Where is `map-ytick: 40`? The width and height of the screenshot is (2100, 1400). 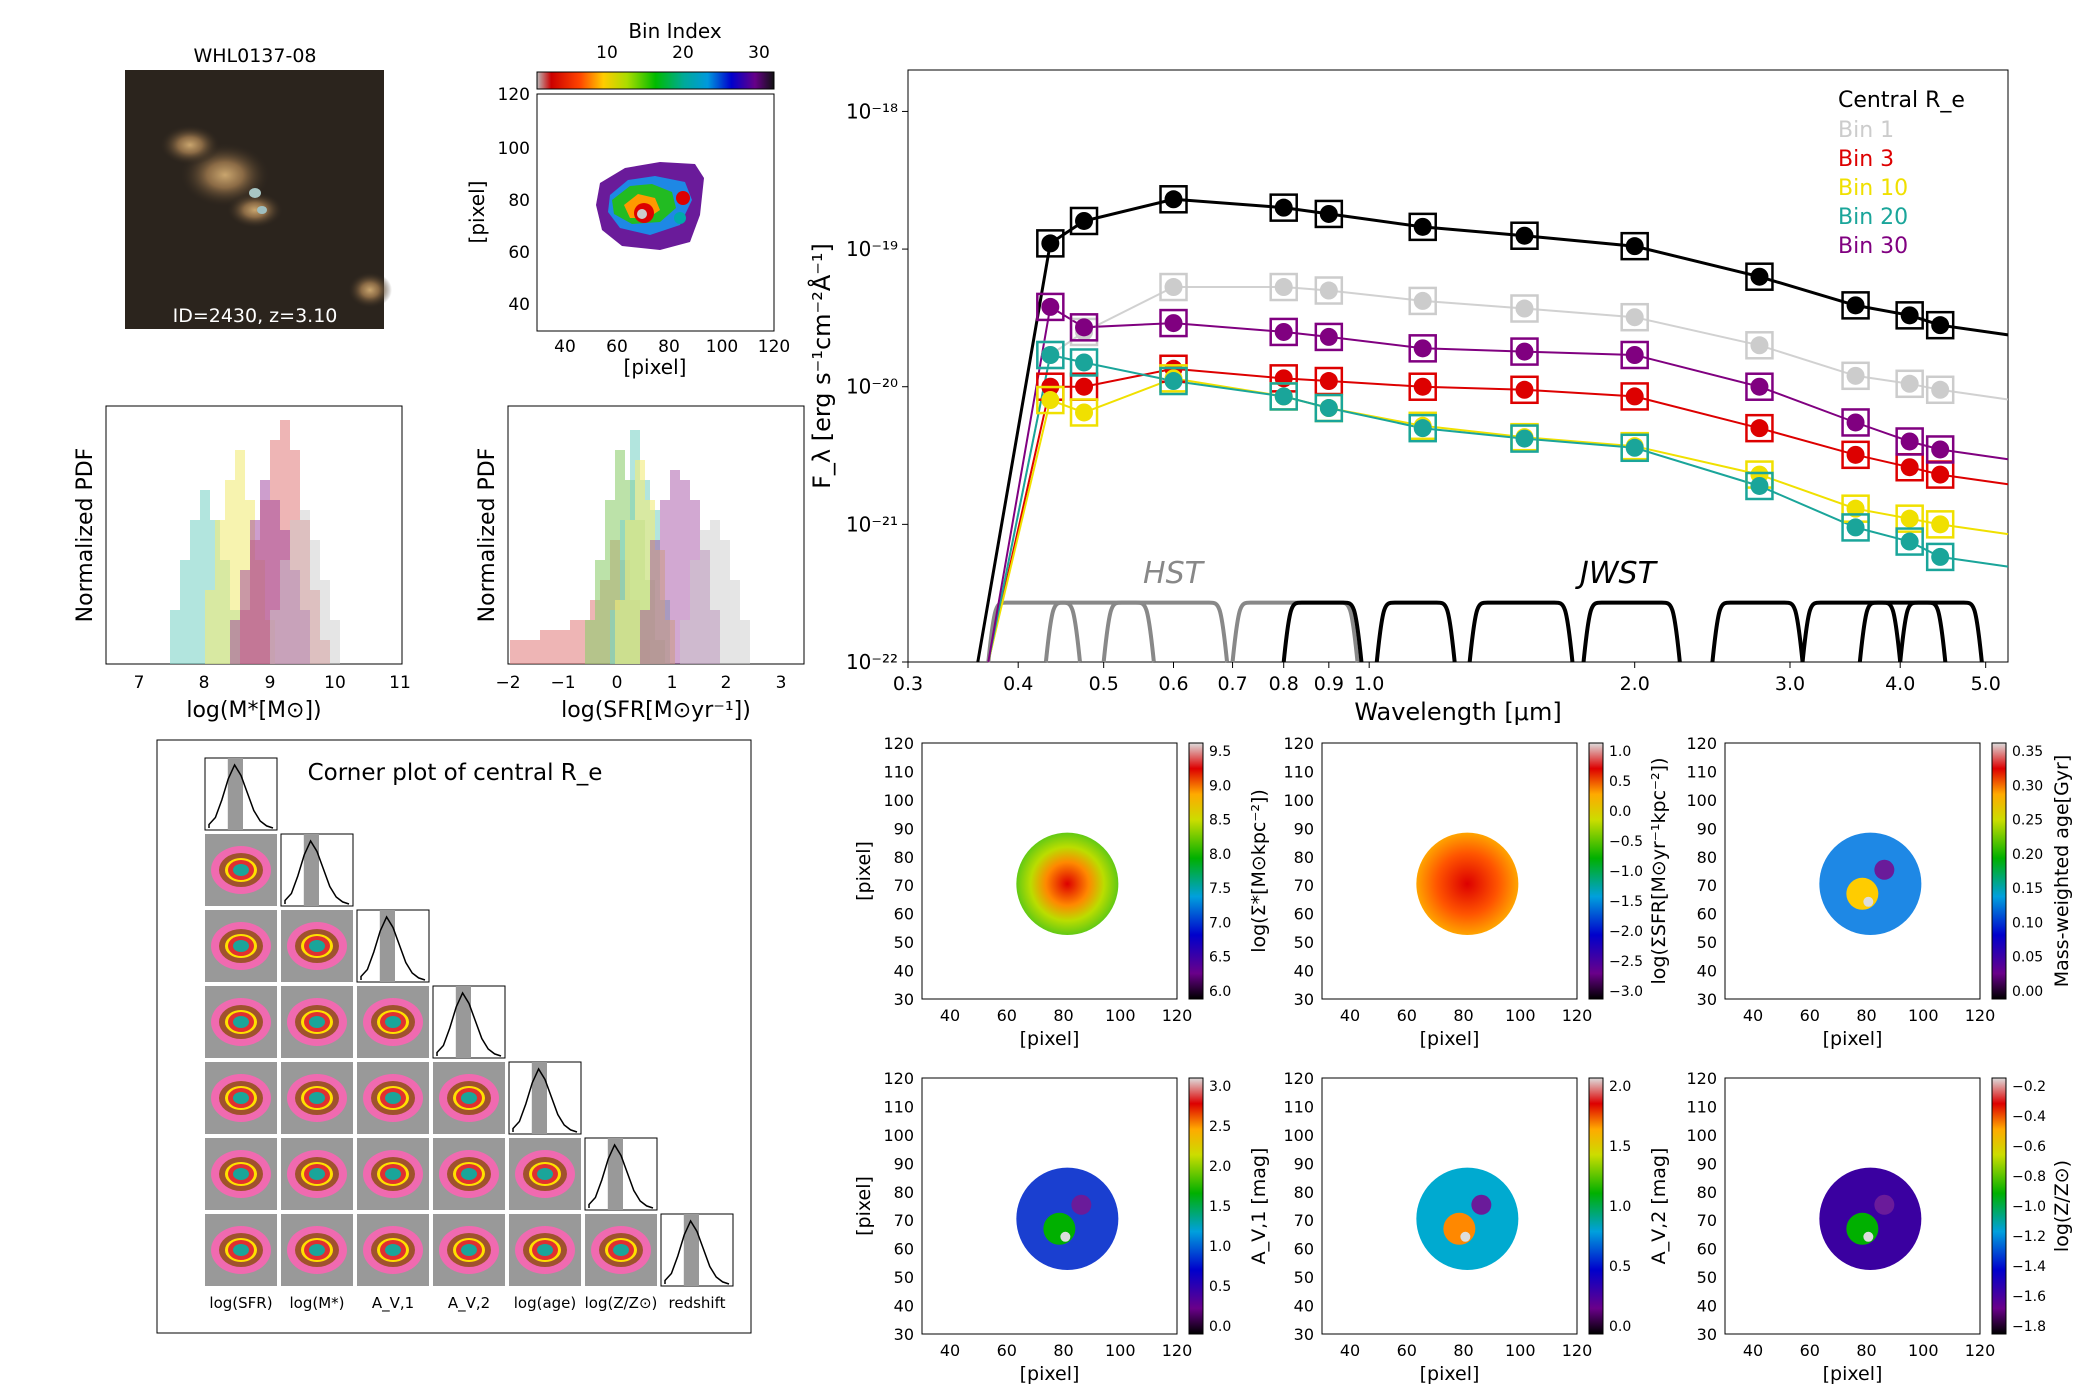
map-ytick: 40 is located at coordinates (1707, 971).